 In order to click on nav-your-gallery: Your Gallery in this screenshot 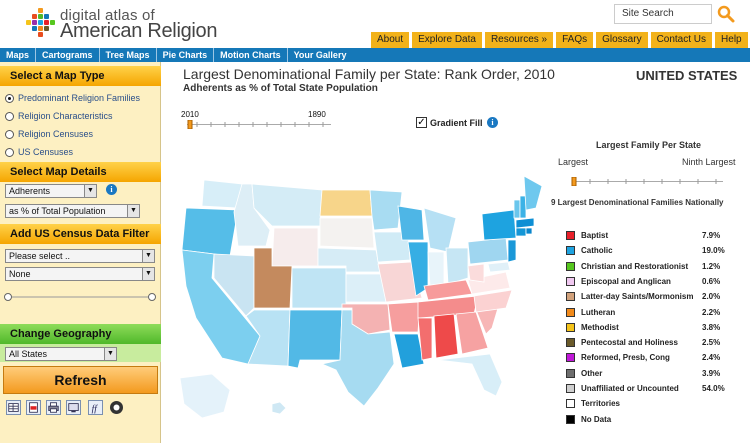, I will do `click(320, 55)`.